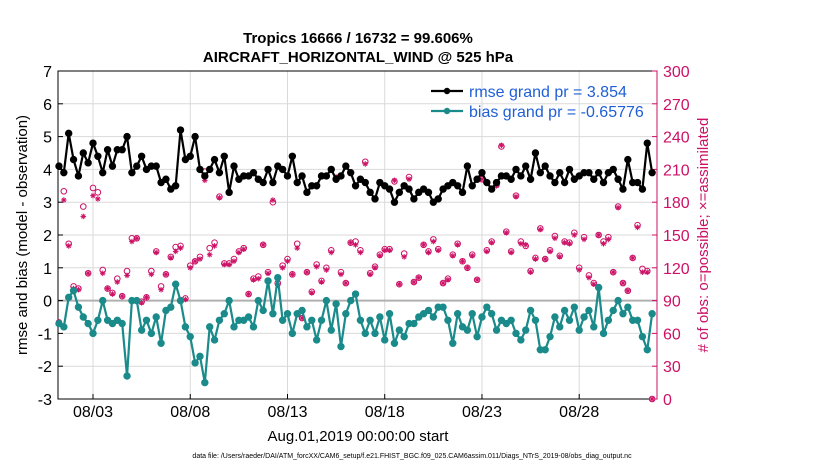 This screenshot has width=830, height=470. I want to click on obs-possible-marker, so click(83, 206).